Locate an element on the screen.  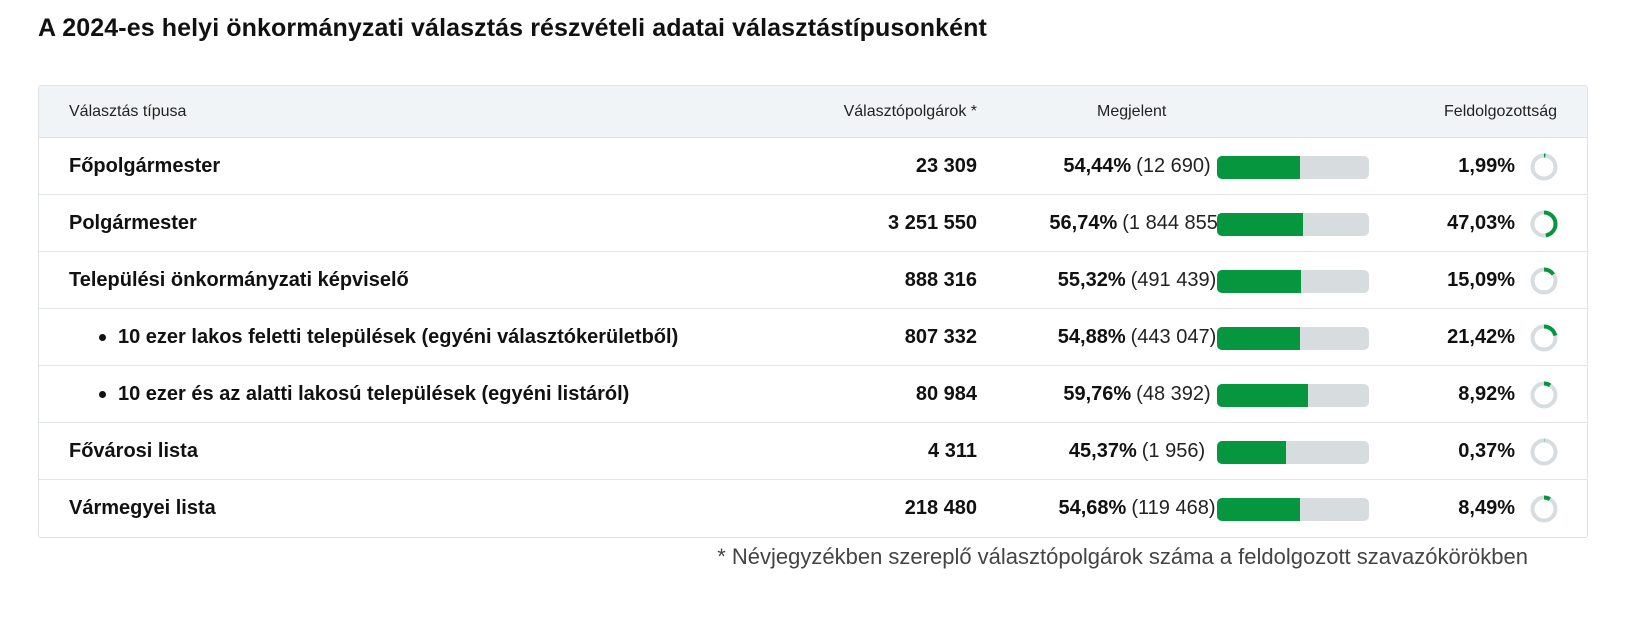
present-count: (48 392) is located at coordinates (1173, 394).